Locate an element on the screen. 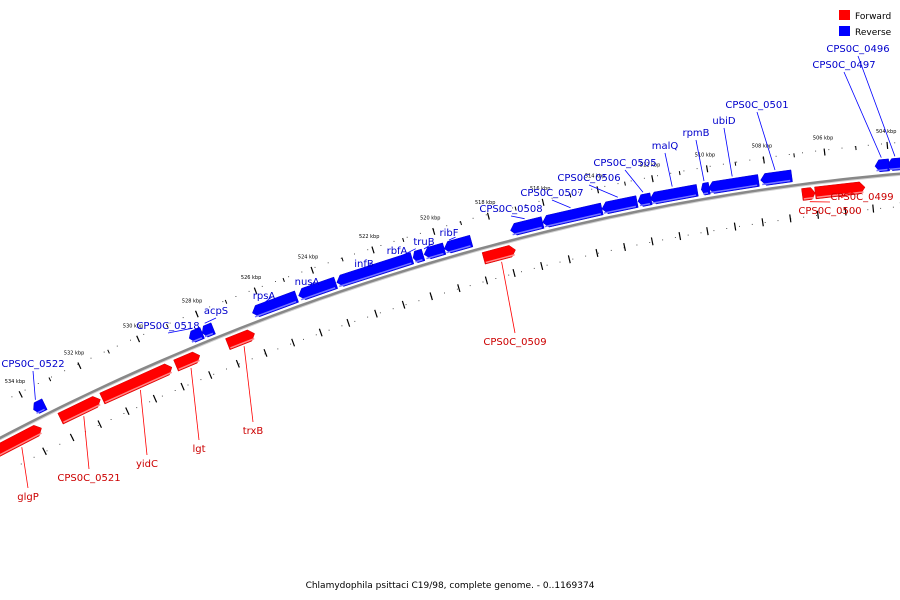  gene-label: malQ is located at coordinates (665, 146).